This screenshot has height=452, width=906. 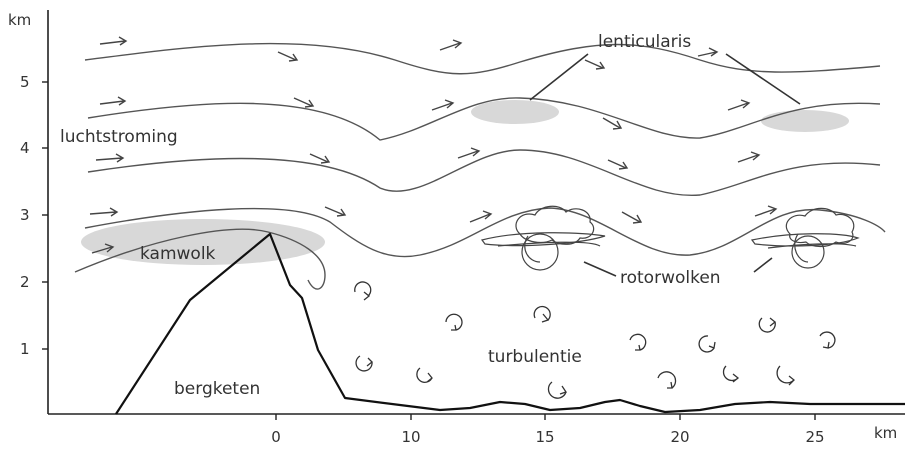 What do you see at coordinates (276, 437) in the screenshot?
I see `x-tick-label: 0` at bounding box center [276, 437].